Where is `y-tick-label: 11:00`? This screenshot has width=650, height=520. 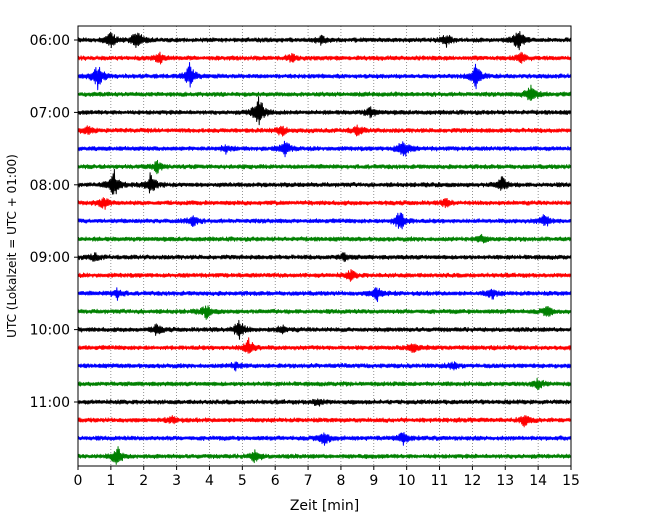 y-tick-label: 11:00 is located at coordinates (50, 403).